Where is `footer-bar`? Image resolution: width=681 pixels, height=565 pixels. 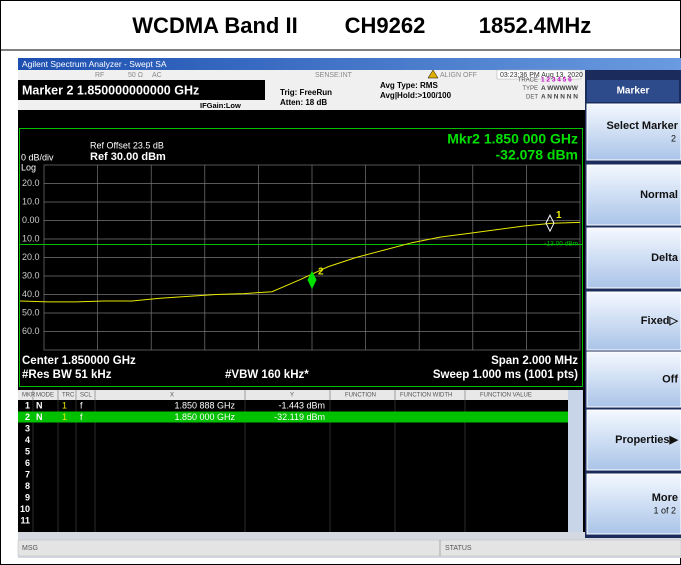
footer-bar is located at coordinates (349, 548).